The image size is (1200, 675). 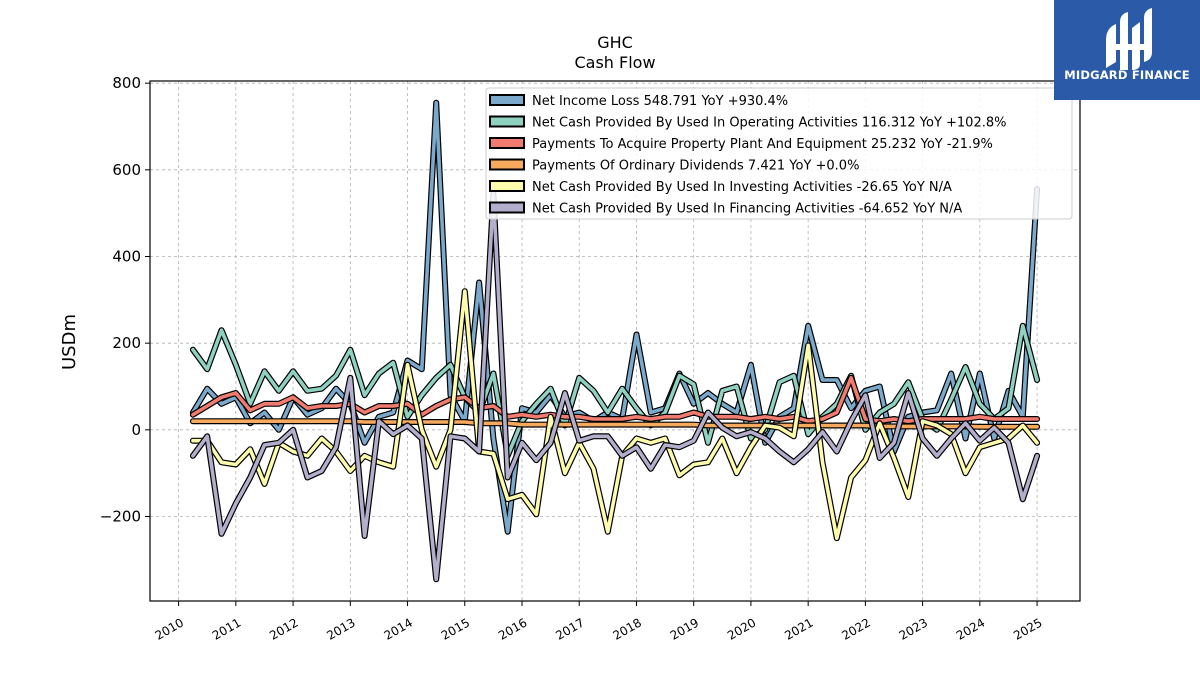 I want to click on y-tick-label: 400, so click(x=126, y=257).